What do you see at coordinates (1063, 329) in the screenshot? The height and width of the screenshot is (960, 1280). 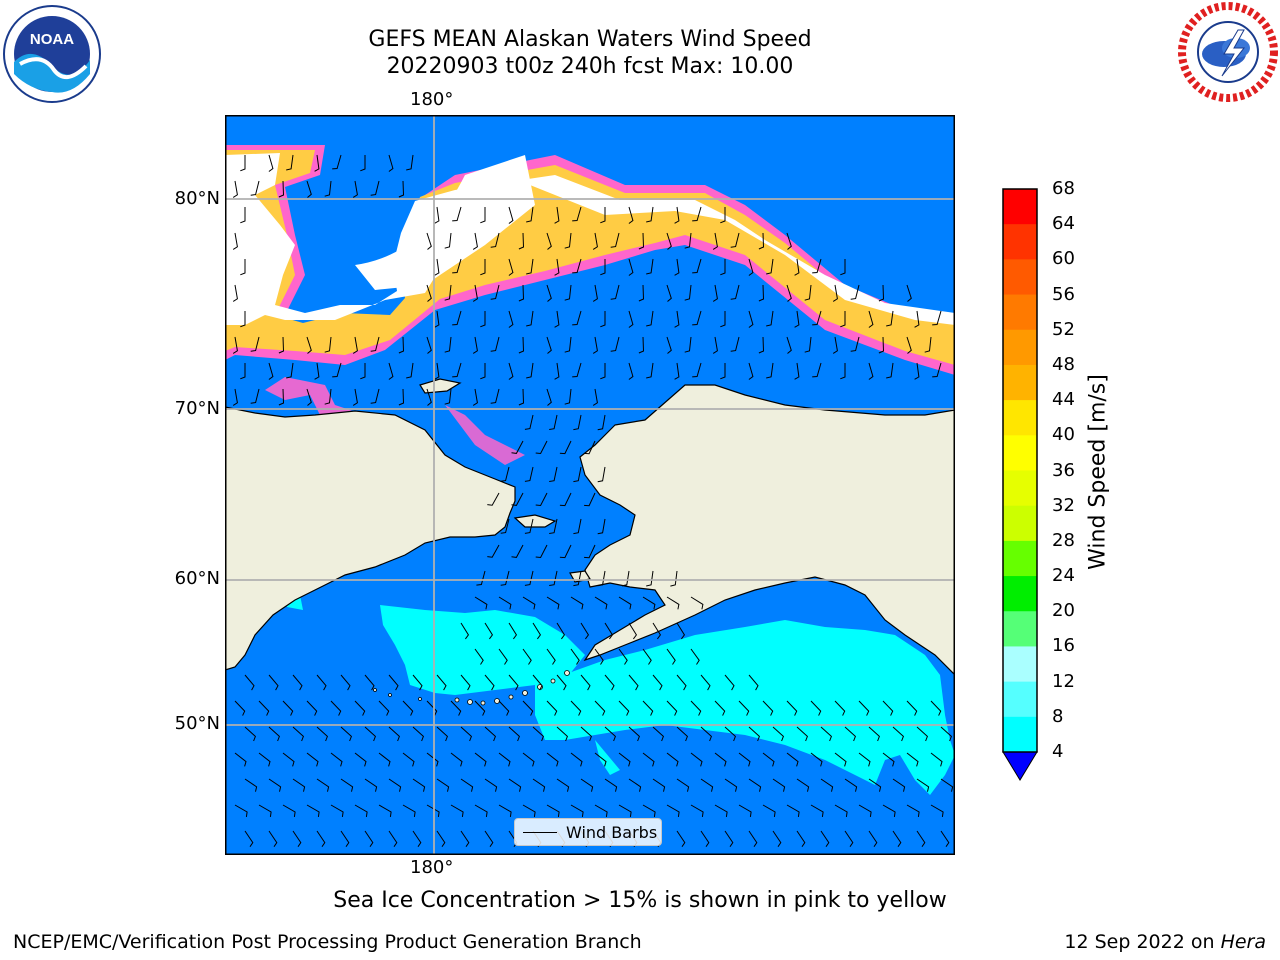 I see `colorbar-tick-label: 52` at bounding box center [1063, 329].